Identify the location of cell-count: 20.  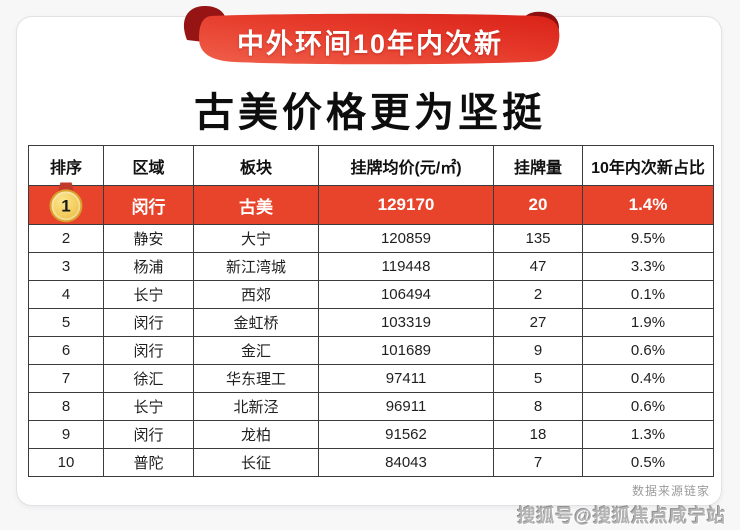
(538, 205).